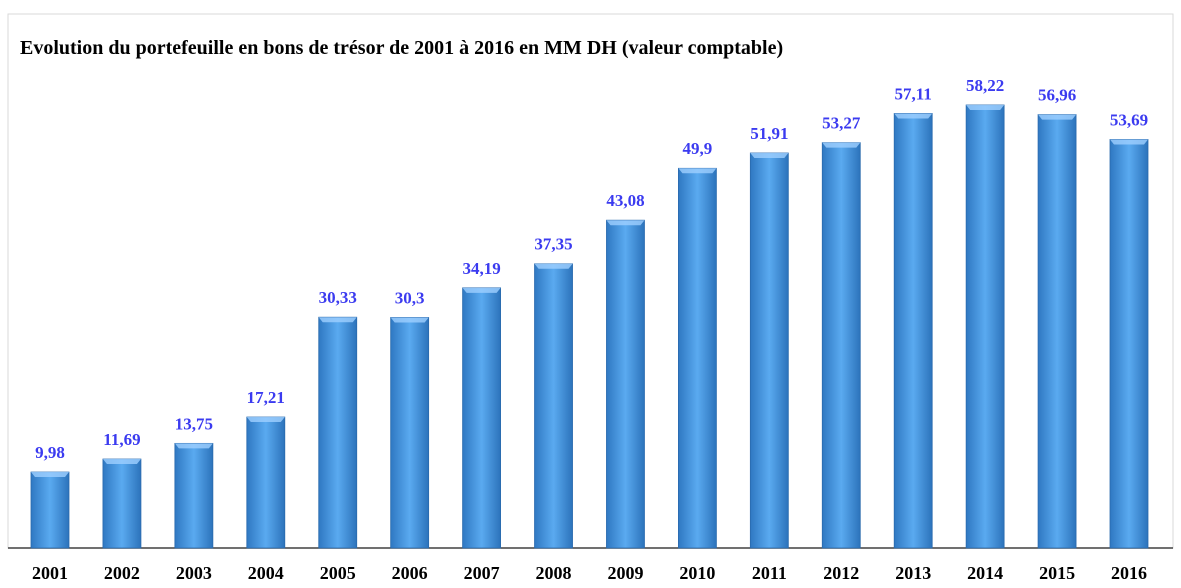  What do you see at coordinates (121, 439) in the screenshot?
I see `value-label: 11,69` at bounding box center [121, 439].